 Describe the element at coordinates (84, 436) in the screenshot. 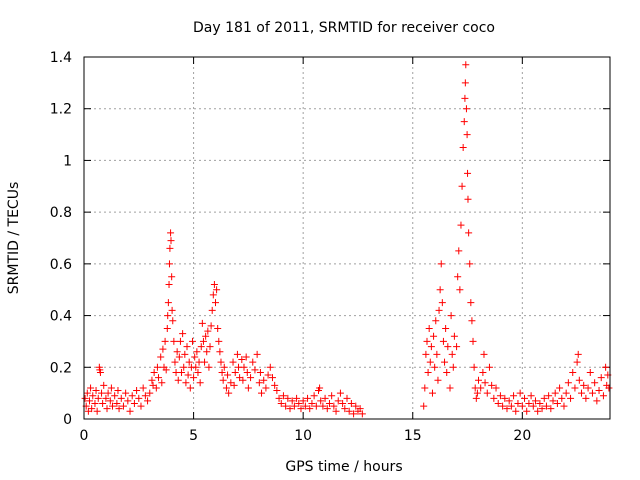

I see `x-tick-label: 0` at that location.